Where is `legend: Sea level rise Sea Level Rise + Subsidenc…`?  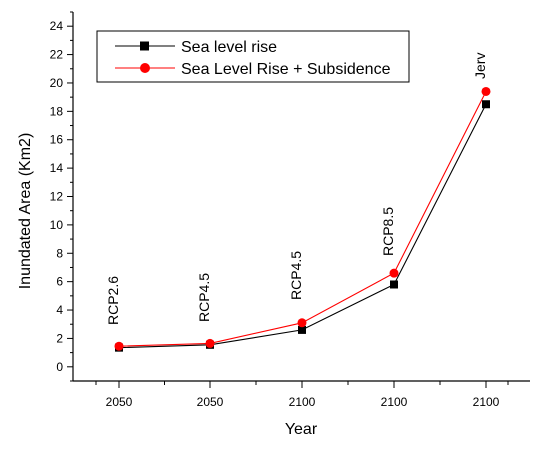
legend: Sea level rise Sea Level Rise + Subsidenc… is located at coordinates (253, 56).